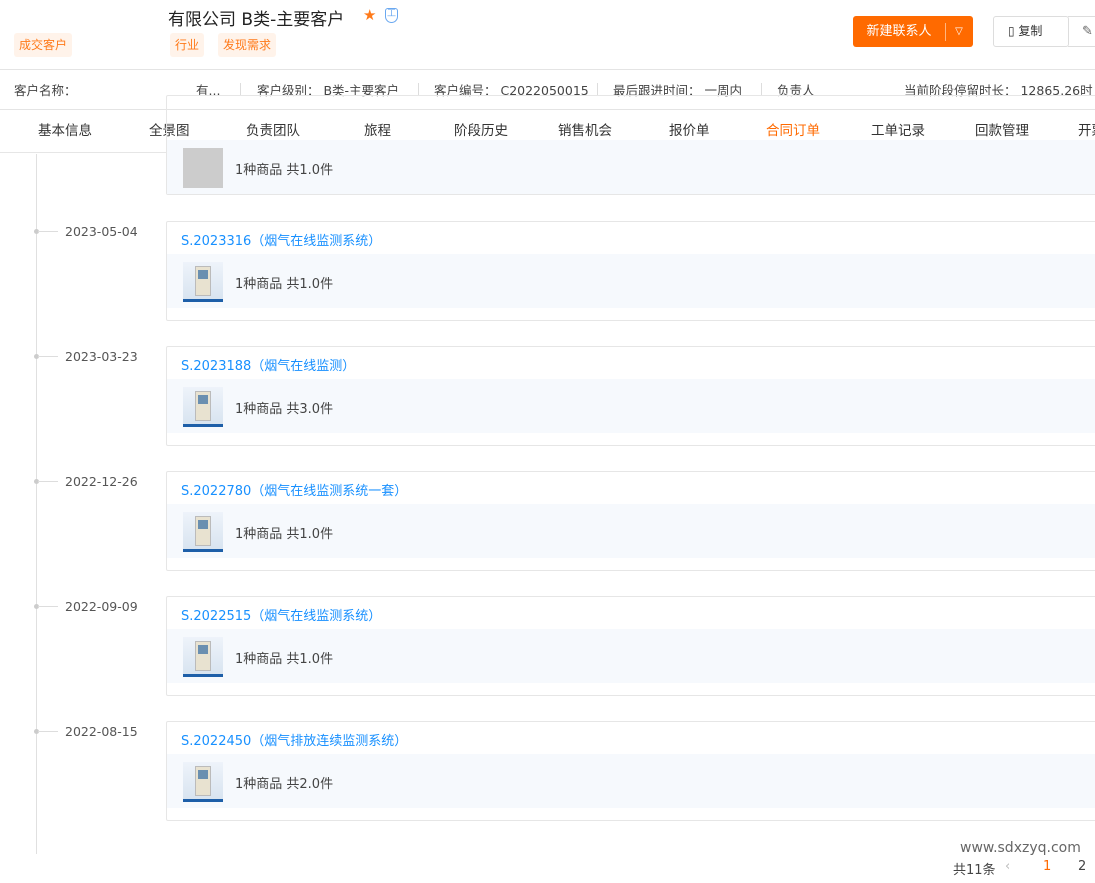 Image resolution: width=1095 pixels, height=883 pixels. What do you see at coordinates (377, 131) in the screenshot?
I see `tab-journey: 旅程` at bounding box center [377, 131].